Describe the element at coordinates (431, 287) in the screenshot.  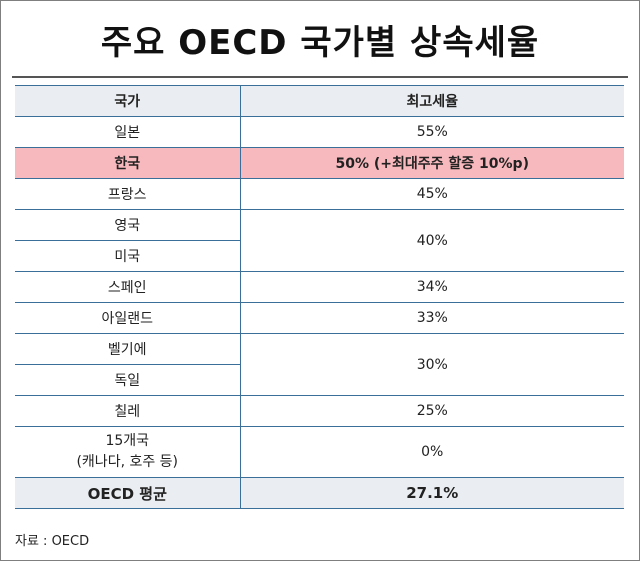
I see `rate-cell: 34%` at that location.